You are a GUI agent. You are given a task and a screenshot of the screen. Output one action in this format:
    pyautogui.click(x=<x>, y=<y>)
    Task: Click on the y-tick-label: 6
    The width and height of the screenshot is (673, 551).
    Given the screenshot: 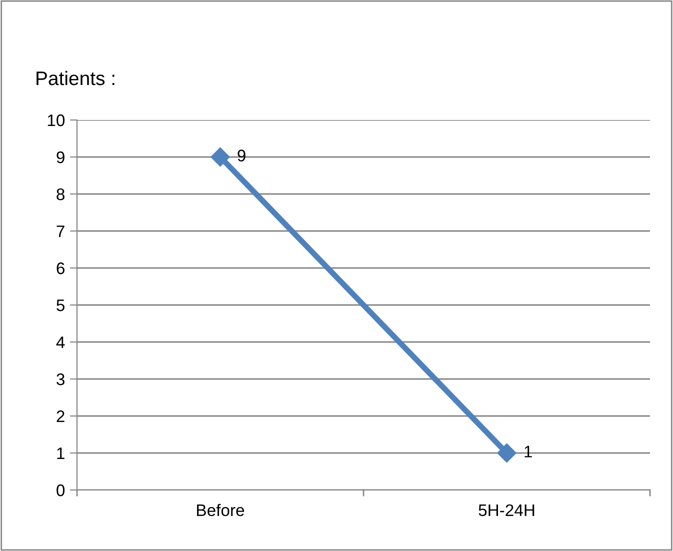 What is the action you would take?
    pyautogui.click(x=60, y=268)
    